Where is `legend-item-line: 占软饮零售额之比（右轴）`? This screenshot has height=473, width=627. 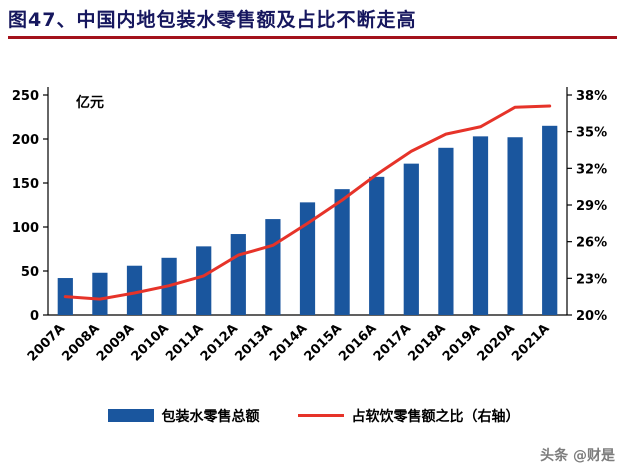
legend-item-line: 占软饮零售额之比（右轴） is located at coordinates (408, 416).